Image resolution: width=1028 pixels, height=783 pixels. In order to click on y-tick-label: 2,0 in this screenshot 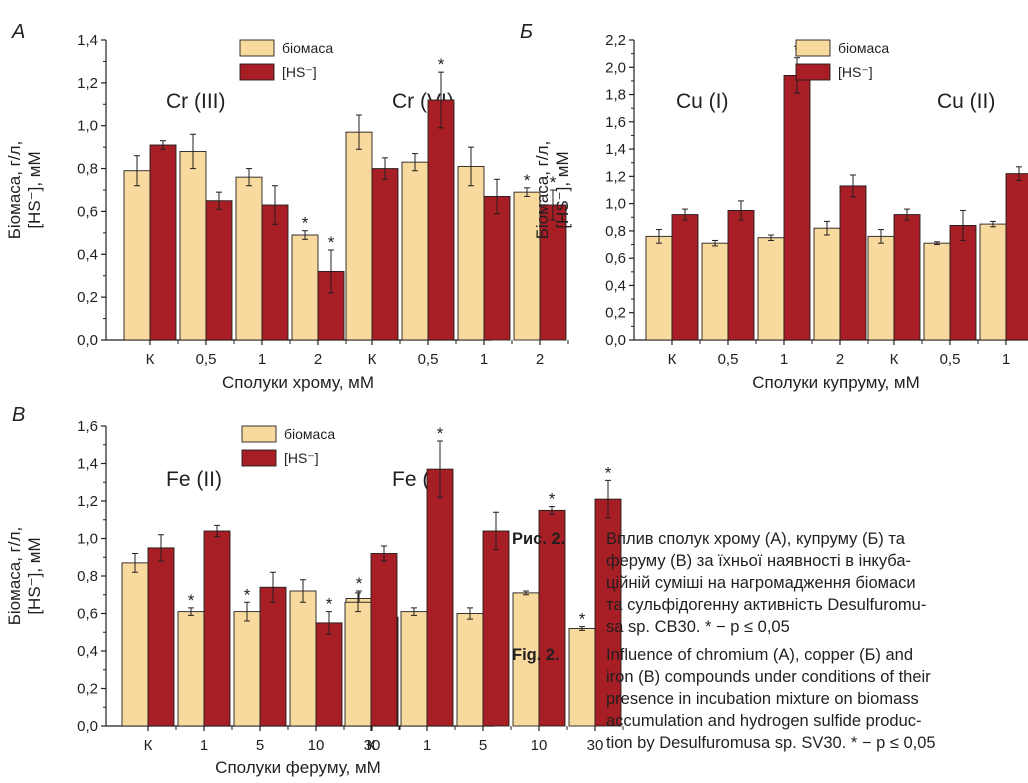, I will do `click(615, 67)`.